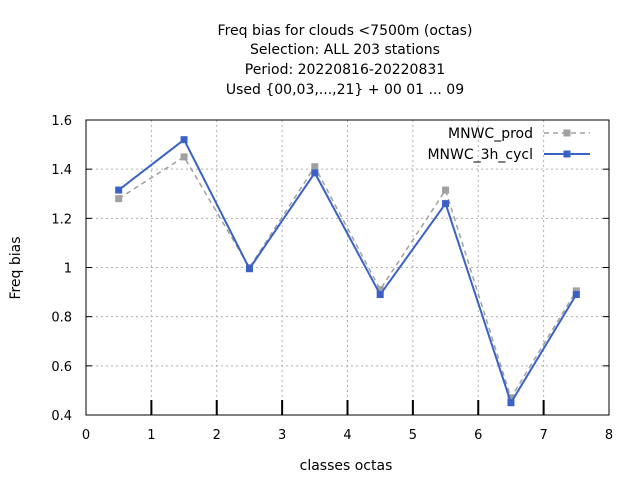 This screenshot has width=640, height=480. I want to click on legend-entry: MNWC_3h_cycl, so click(508, 155).